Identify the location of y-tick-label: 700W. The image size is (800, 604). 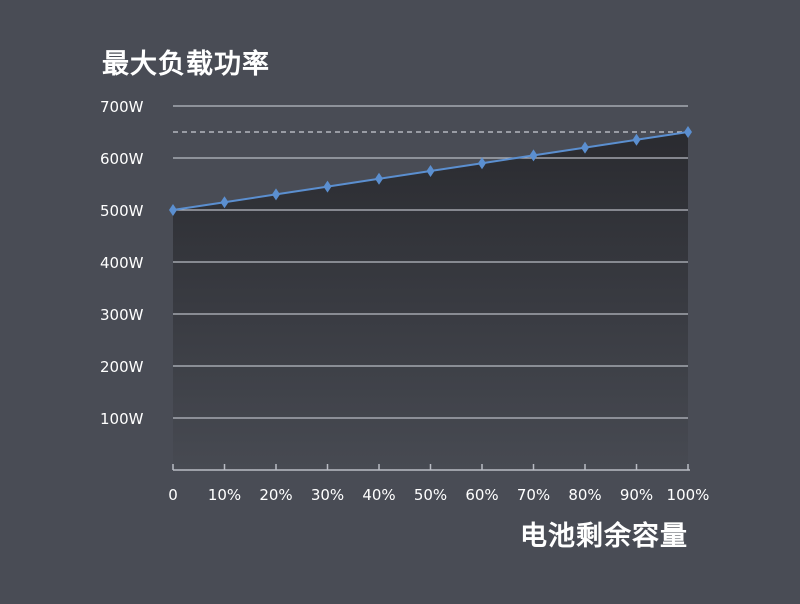
(122, 107).